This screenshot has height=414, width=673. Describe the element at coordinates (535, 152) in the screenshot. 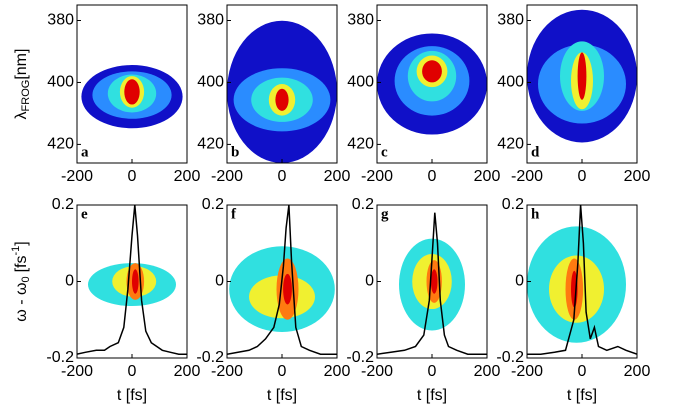

I see `panel-label: d` at that location.